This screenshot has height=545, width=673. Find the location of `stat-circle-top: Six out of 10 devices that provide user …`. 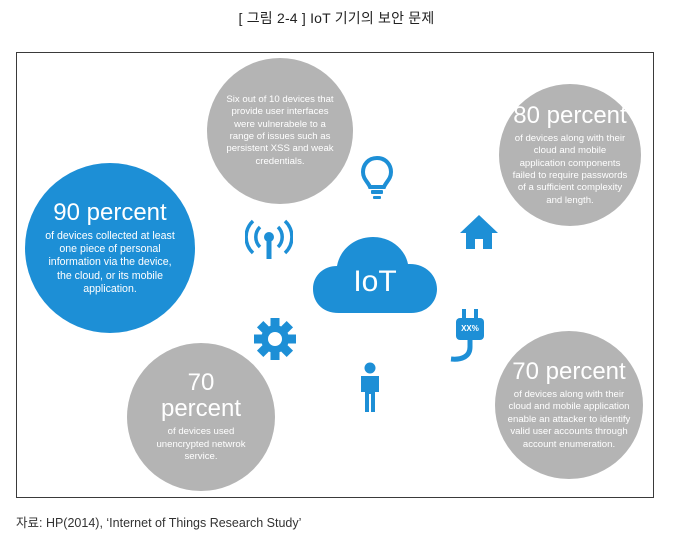

stat-circle-top: Six out of 10 devices that provide user … is located at coordinates (280, 131).